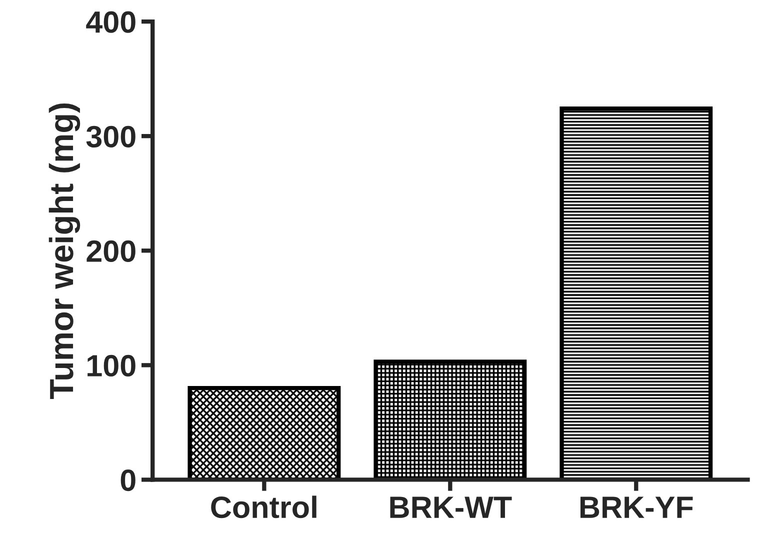 The height and width of the screenshot is (539, 763). I want to click on y-tick-label: 100, so click(112, 365).